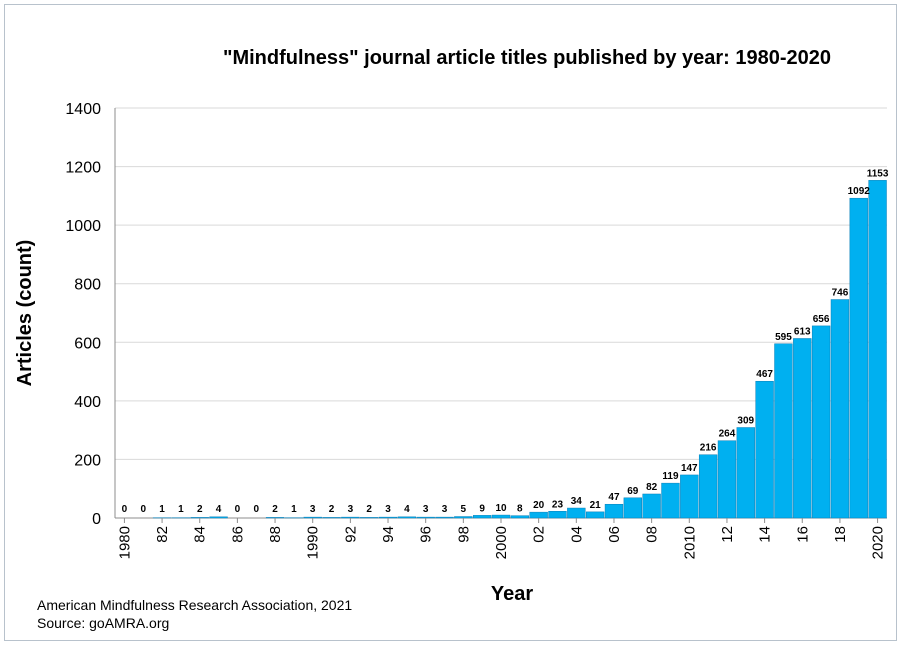 Image resolution: width=901 pixels, height=645 pixels. I want to click on y-axis-label: Articles (count), so click(25, 313).